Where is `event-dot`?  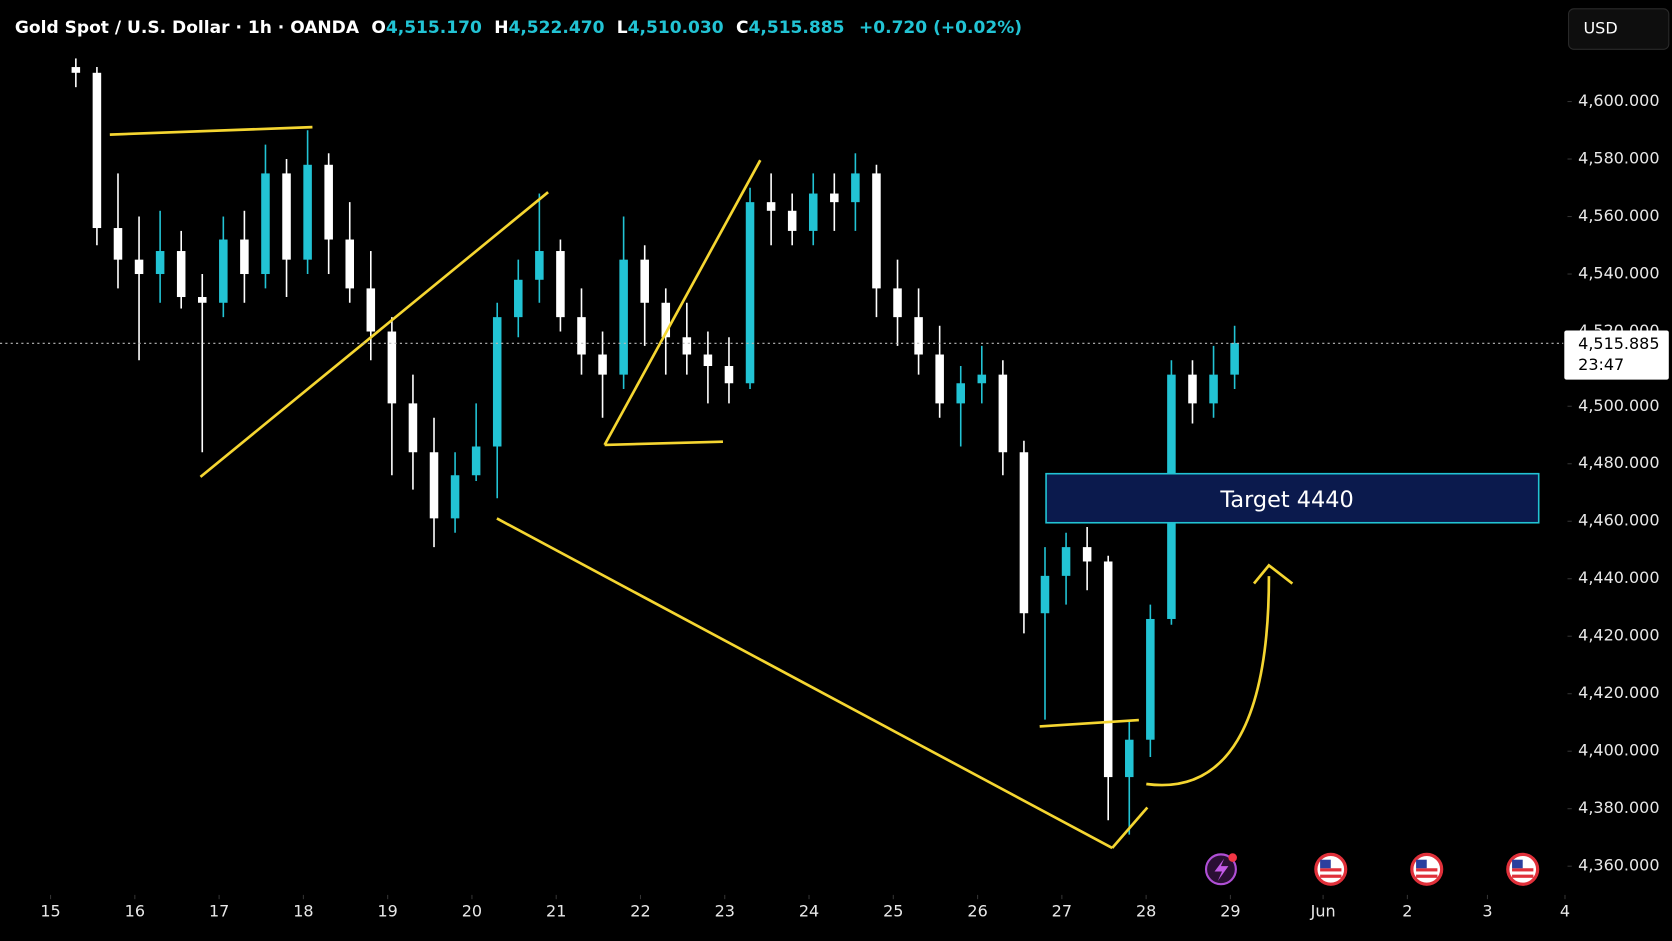
event-dot is located at coordinates (1232, 857).